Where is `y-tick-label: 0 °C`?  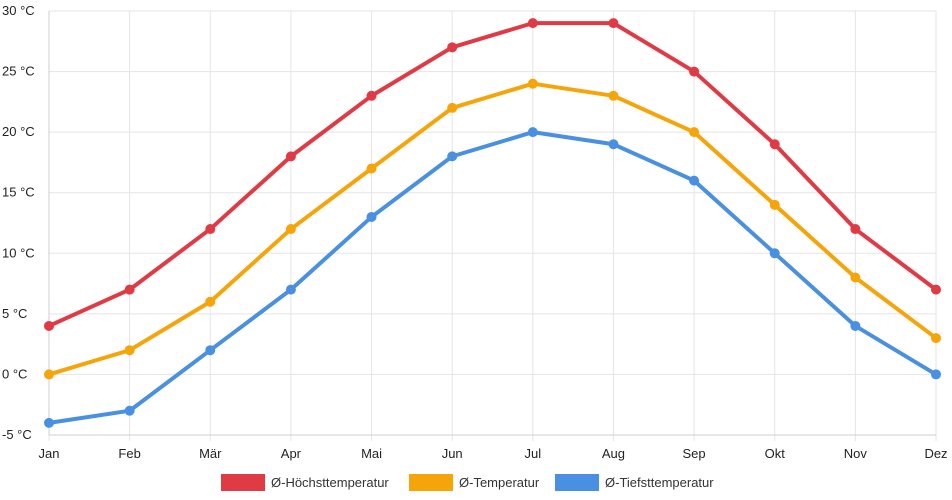 y-tick-label: 0 °C is located at coordinates (14, 373).